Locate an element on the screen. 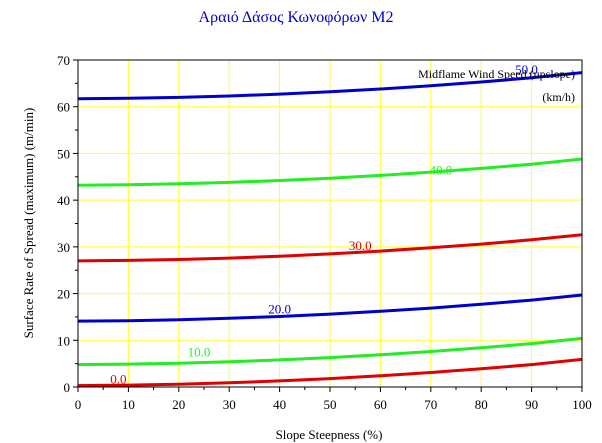  y-tick-label: 20 is located at coordinates (63, 294).